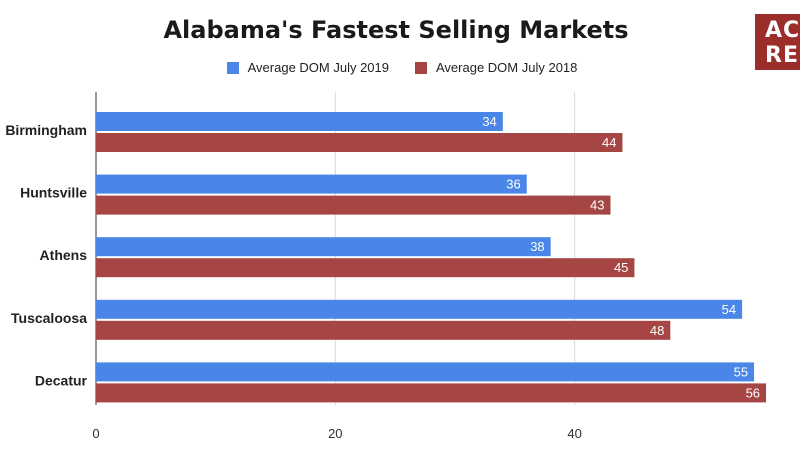 The height and width of the screenshot is (450, 800). Describe the element at coordinates (621, 267) in the screenshot. I see `data-label: 45` at that location.